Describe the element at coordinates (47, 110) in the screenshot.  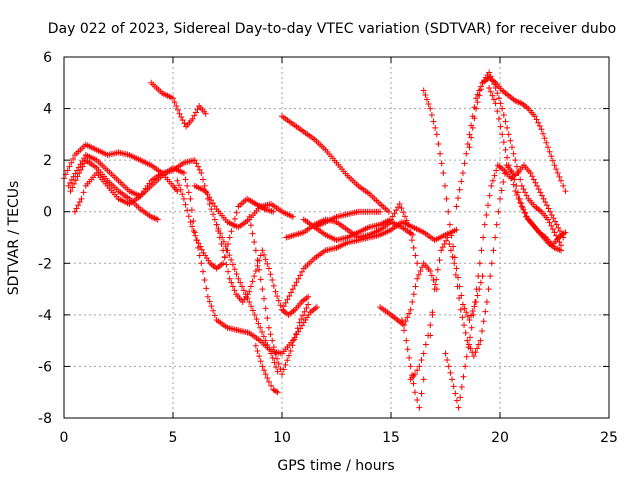
I see `y-tick-label: 4` at that location.